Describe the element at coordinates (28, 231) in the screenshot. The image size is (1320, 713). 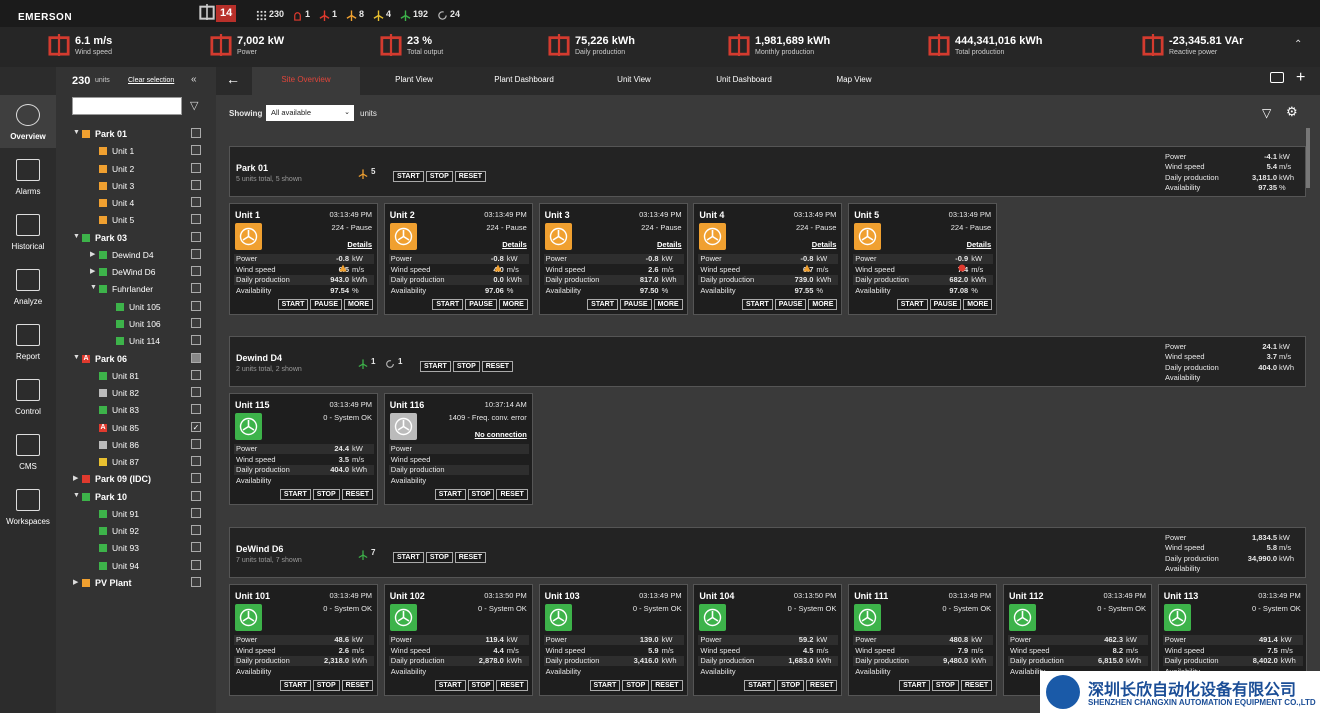
I see `nav-item: Historical` at that location.